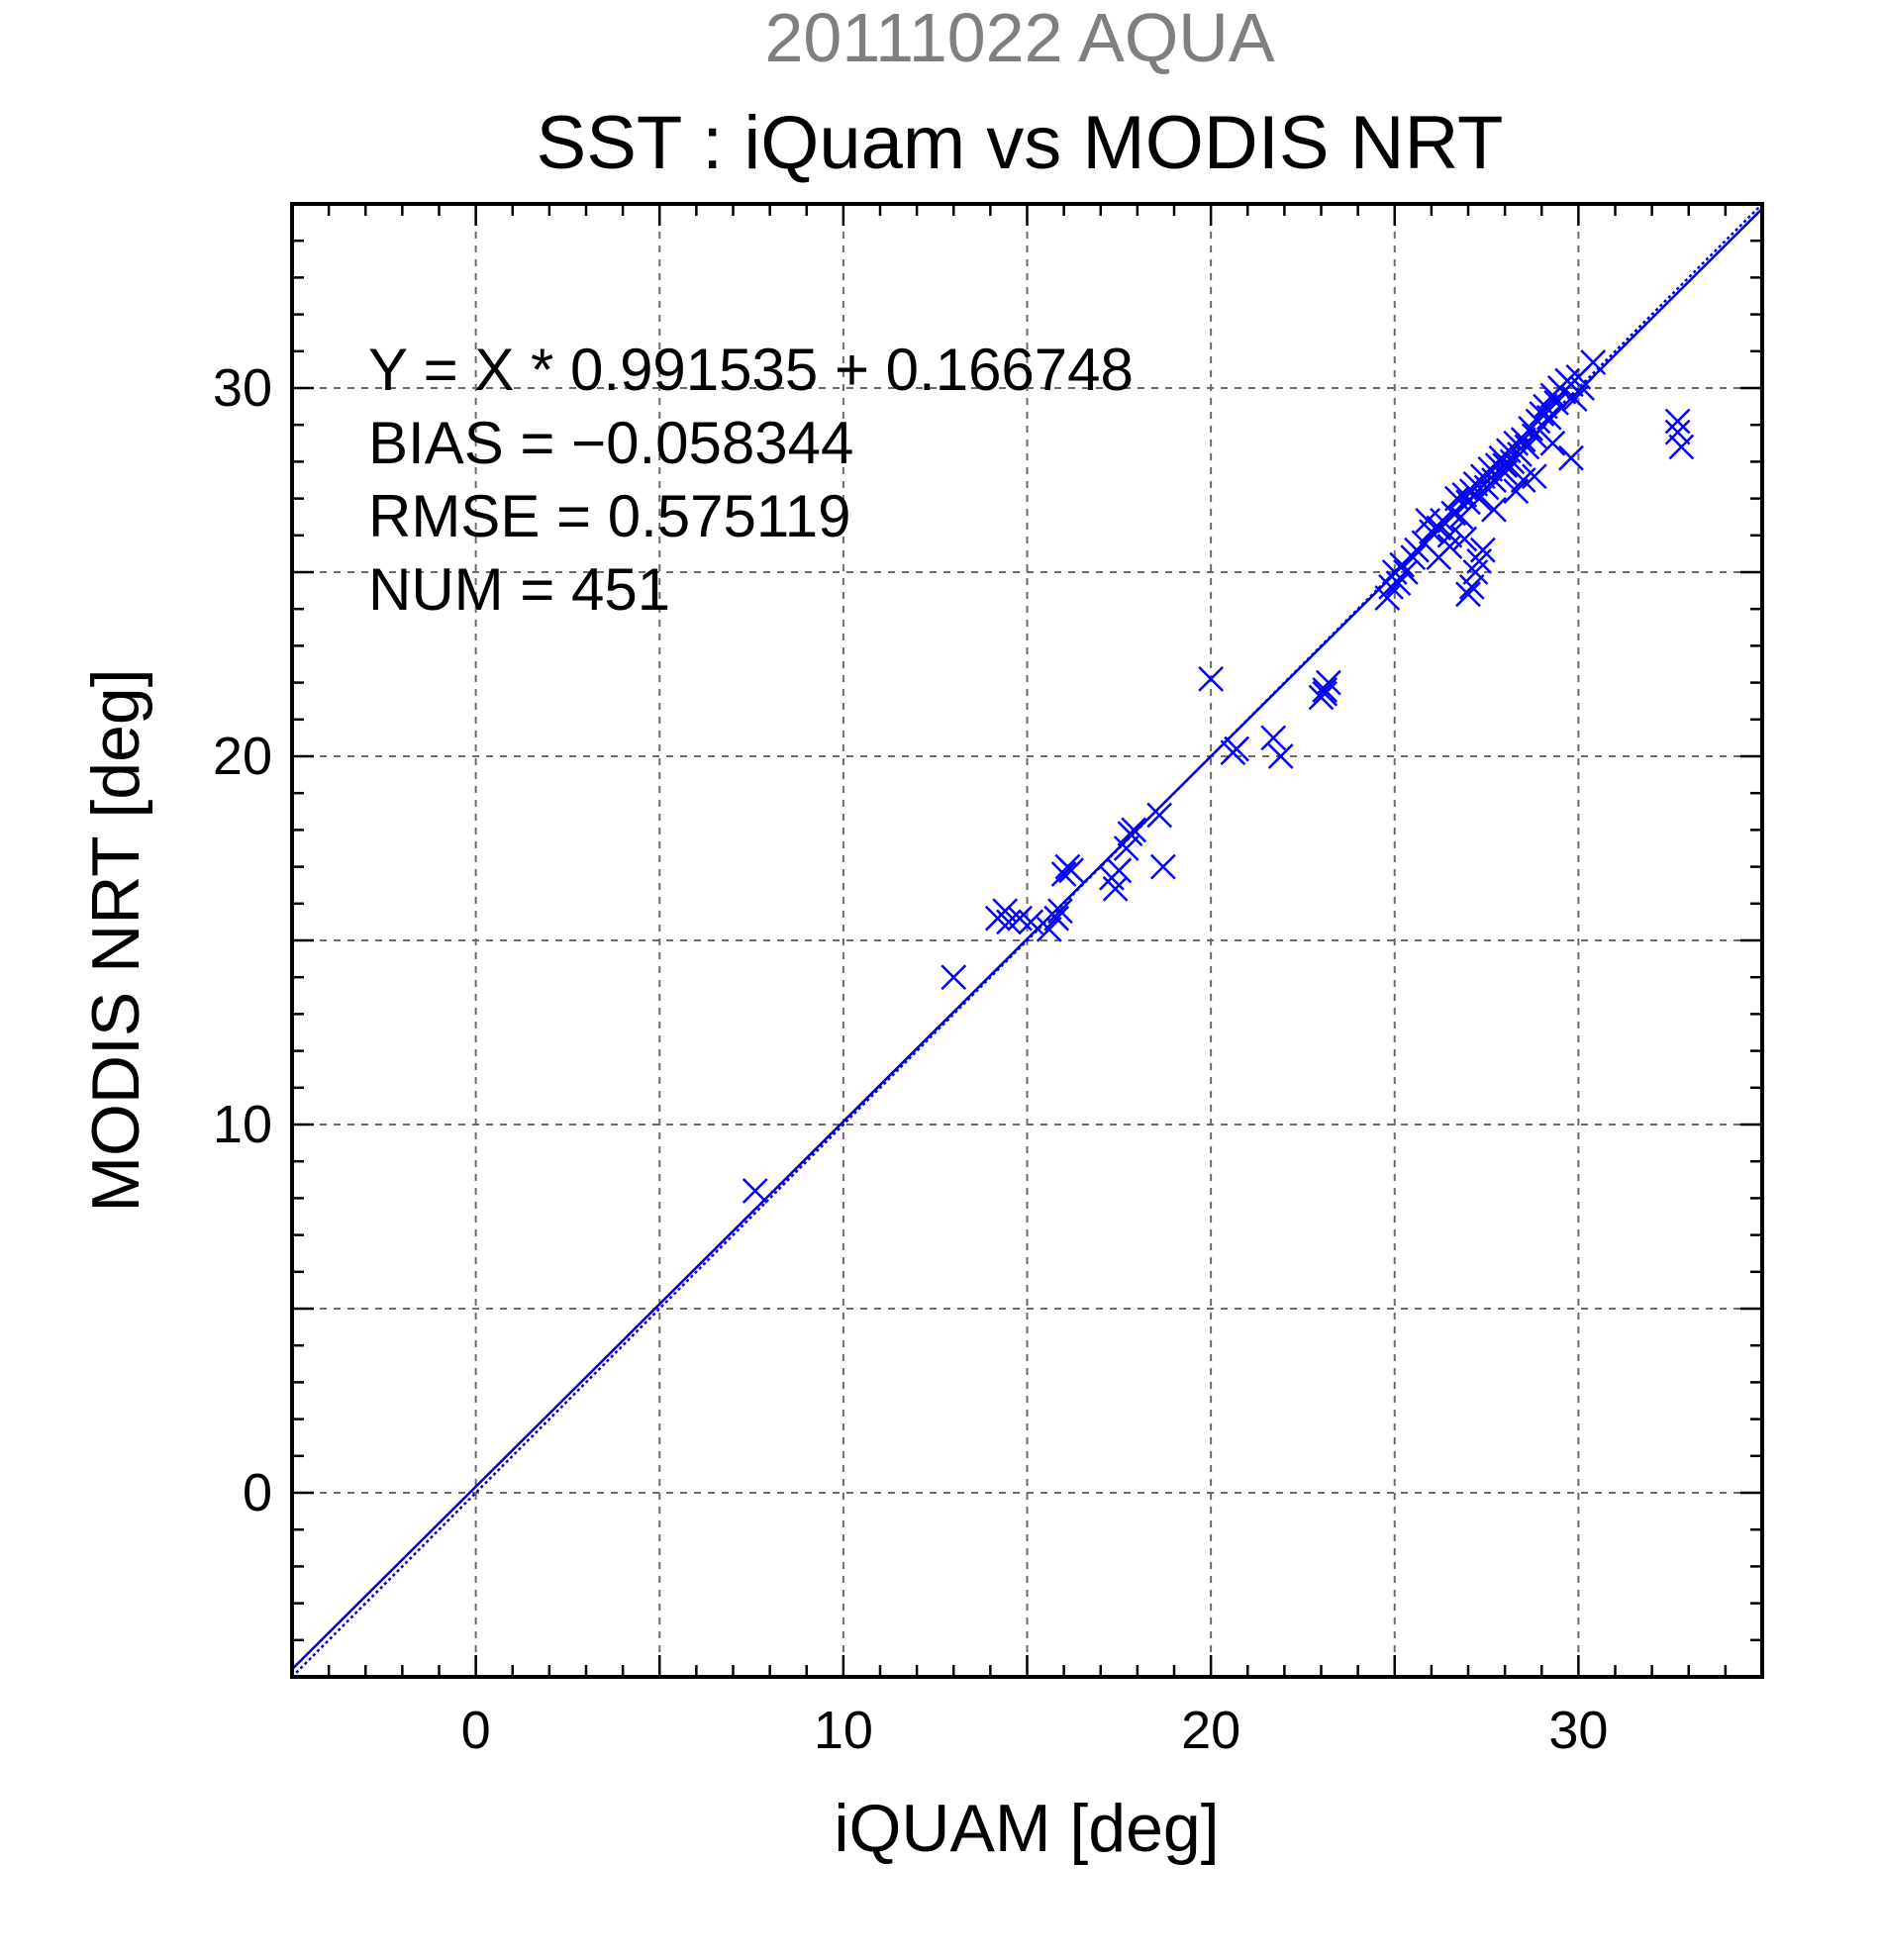  I want to click on y-tick-label: 30, so click(243, 388).